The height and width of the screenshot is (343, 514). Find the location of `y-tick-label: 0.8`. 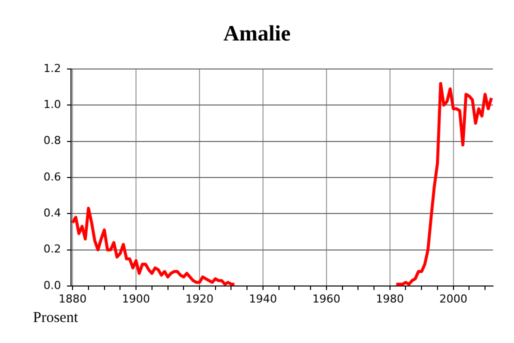

y-tick-label: 0.8 is located at coordinates (52, 141).